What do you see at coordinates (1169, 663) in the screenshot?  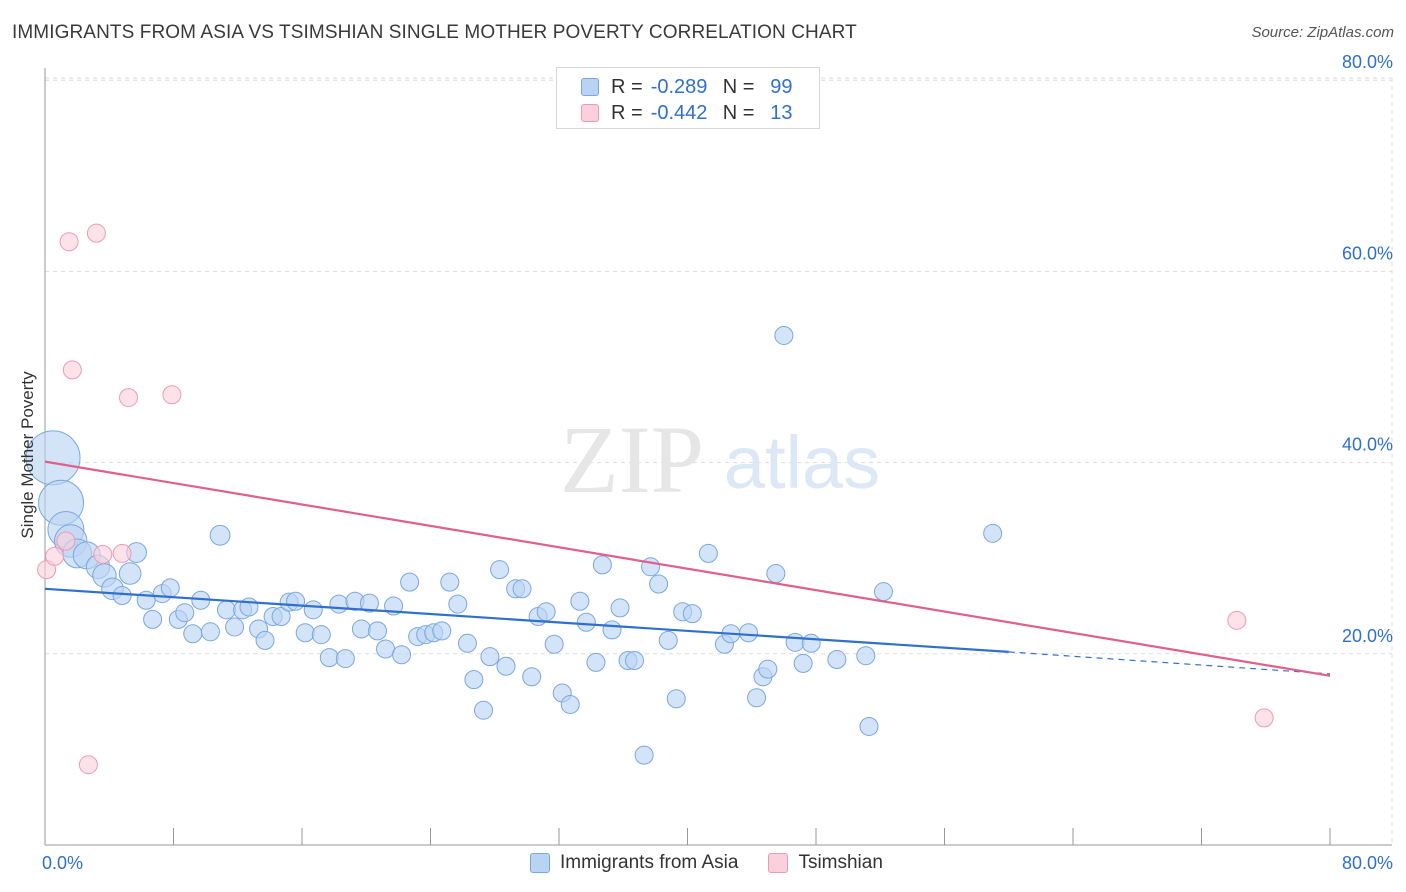 I see `trend-line-extension` at bounding box center [1169, 663].